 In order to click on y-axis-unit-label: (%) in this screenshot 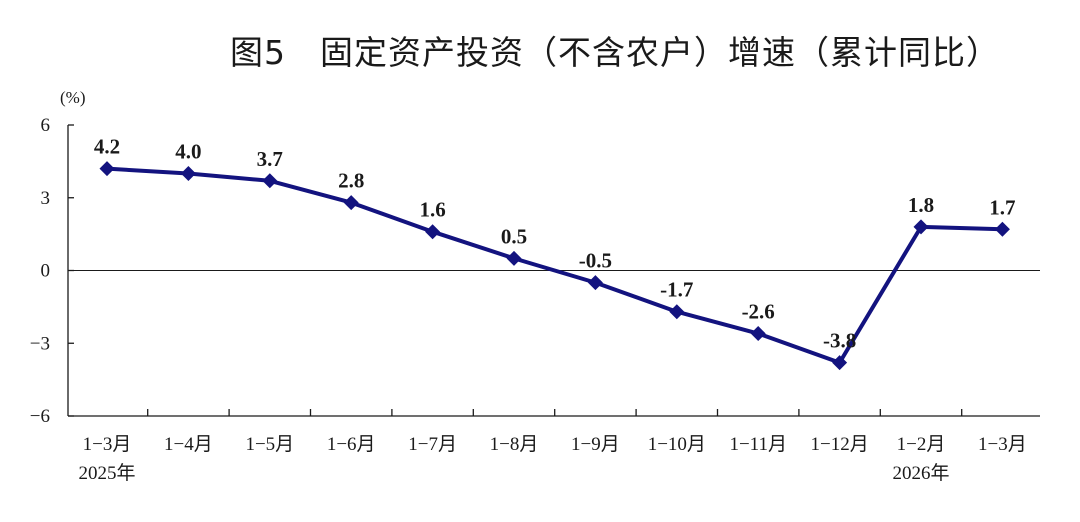, I will do `click(72, 97)`.